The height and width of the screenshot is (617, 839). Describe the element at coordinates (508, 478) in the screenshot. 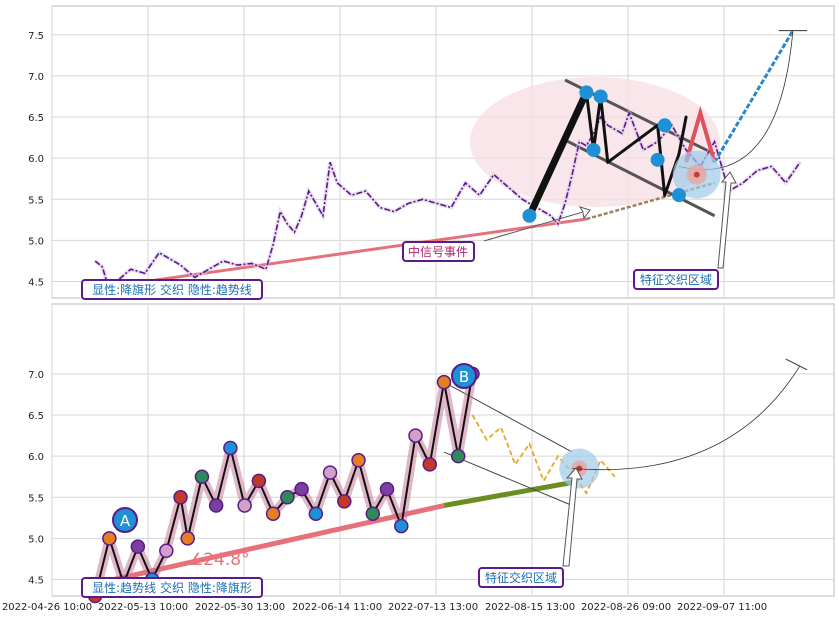

I see `flag-lower-line-bottom` at that location.